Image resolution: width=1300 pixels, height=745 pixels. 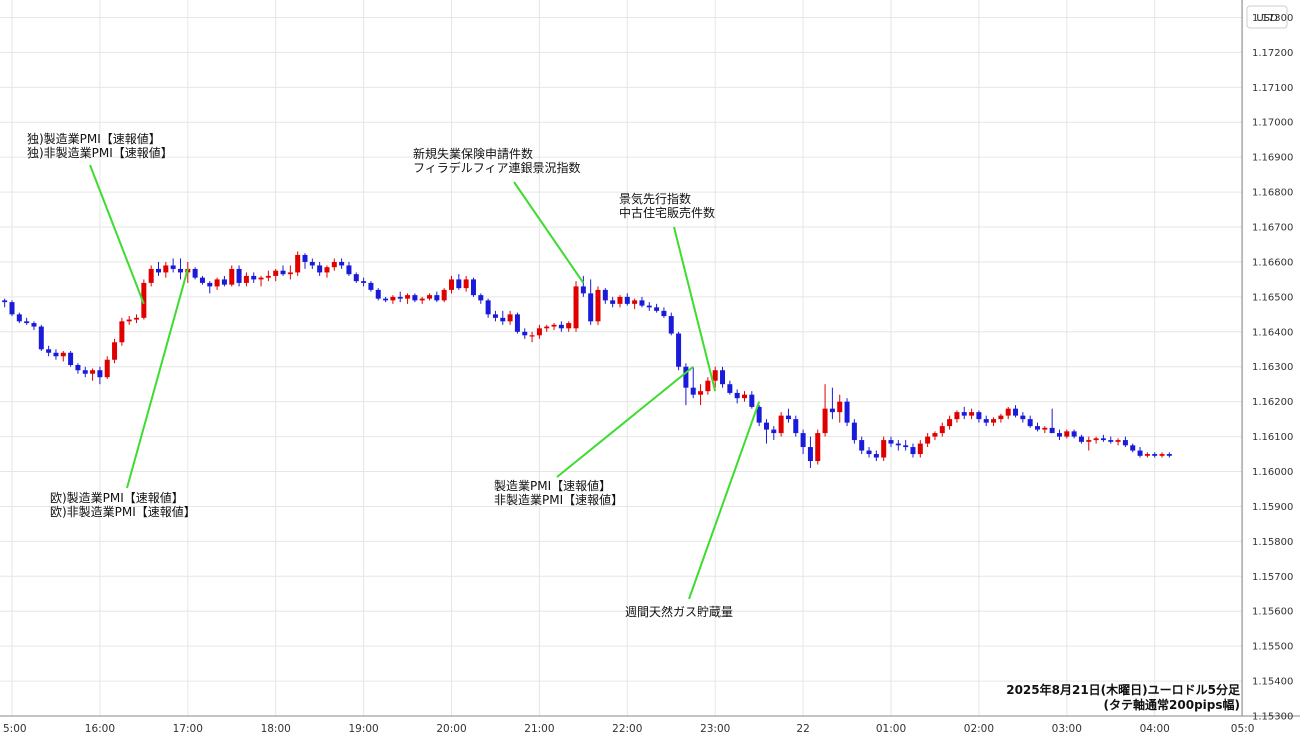 I want to click on y-tick-label: 1.16900, so click(x=1272, y=158).